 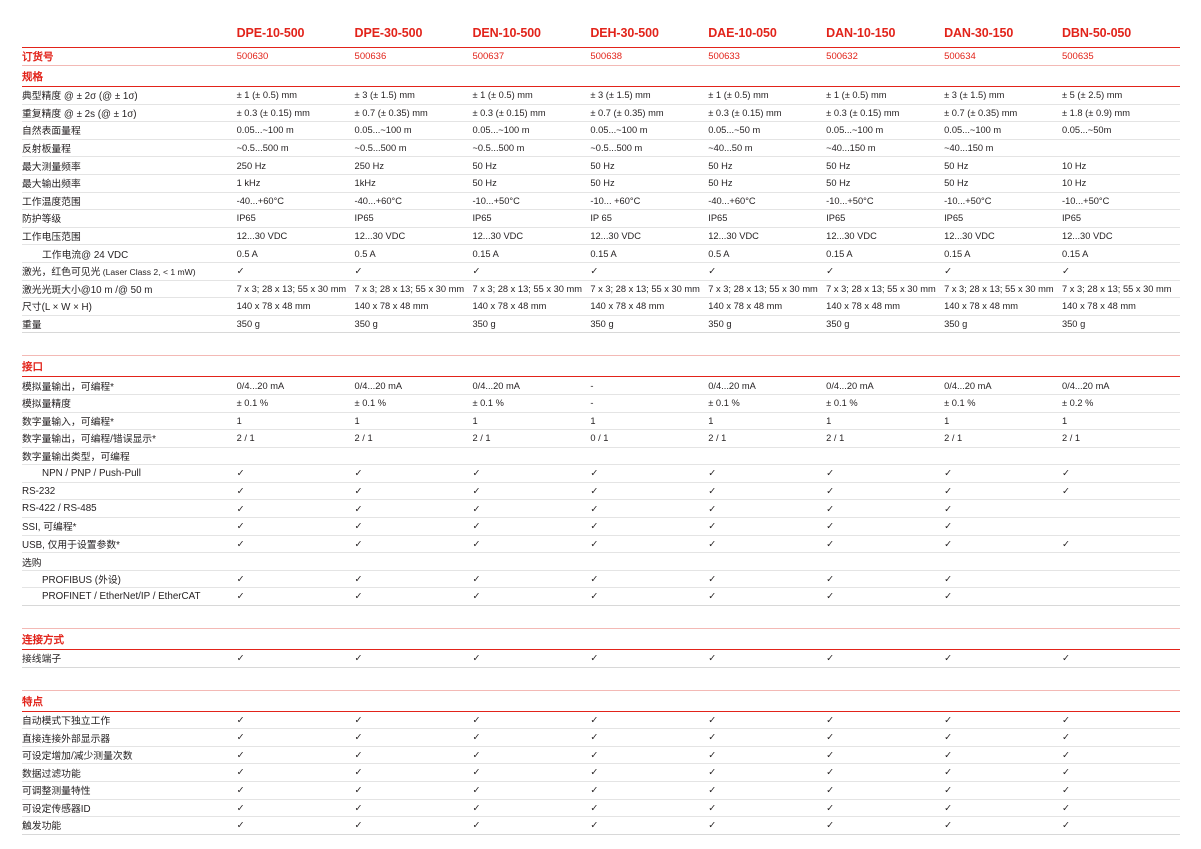 I want to click on table-row: 数据过滤功能 ✓ ✓ ✓ ✓ ✓ ✓ ✓ ✓, so click(x=601, y=772).